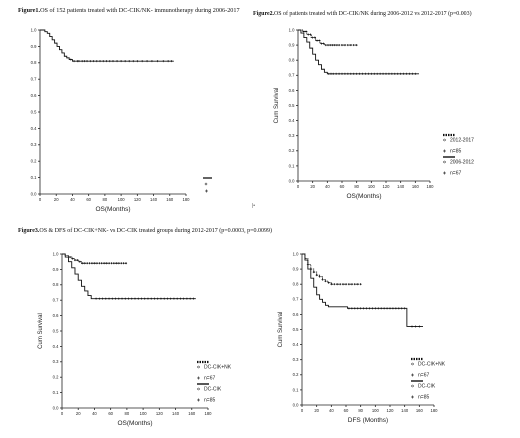 The image size is (520, 438). Describe the element at coordinates (455, 174) in the screenshot. I see `legend-count-2: n=67` at that location.